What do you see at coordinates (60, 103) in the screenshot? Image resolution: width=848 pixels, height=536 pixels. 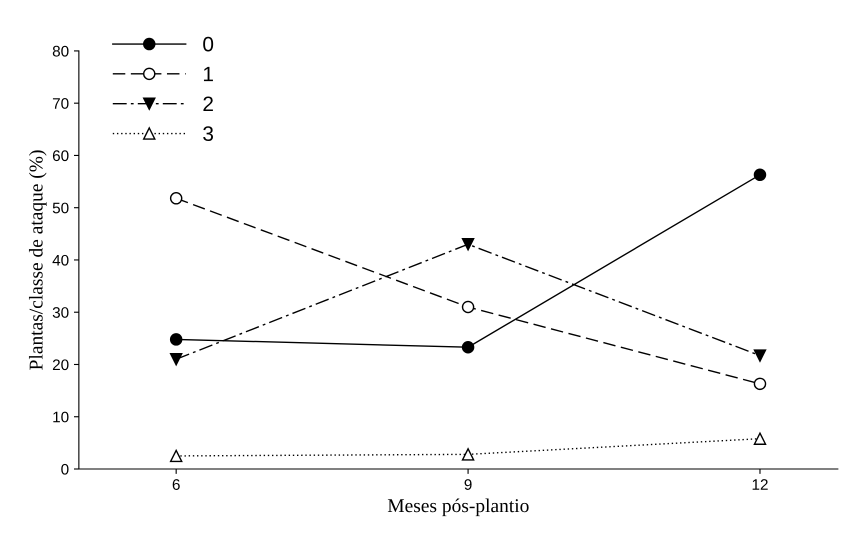 I see `y-tick-label: 70` at bounding box center [60, 103].